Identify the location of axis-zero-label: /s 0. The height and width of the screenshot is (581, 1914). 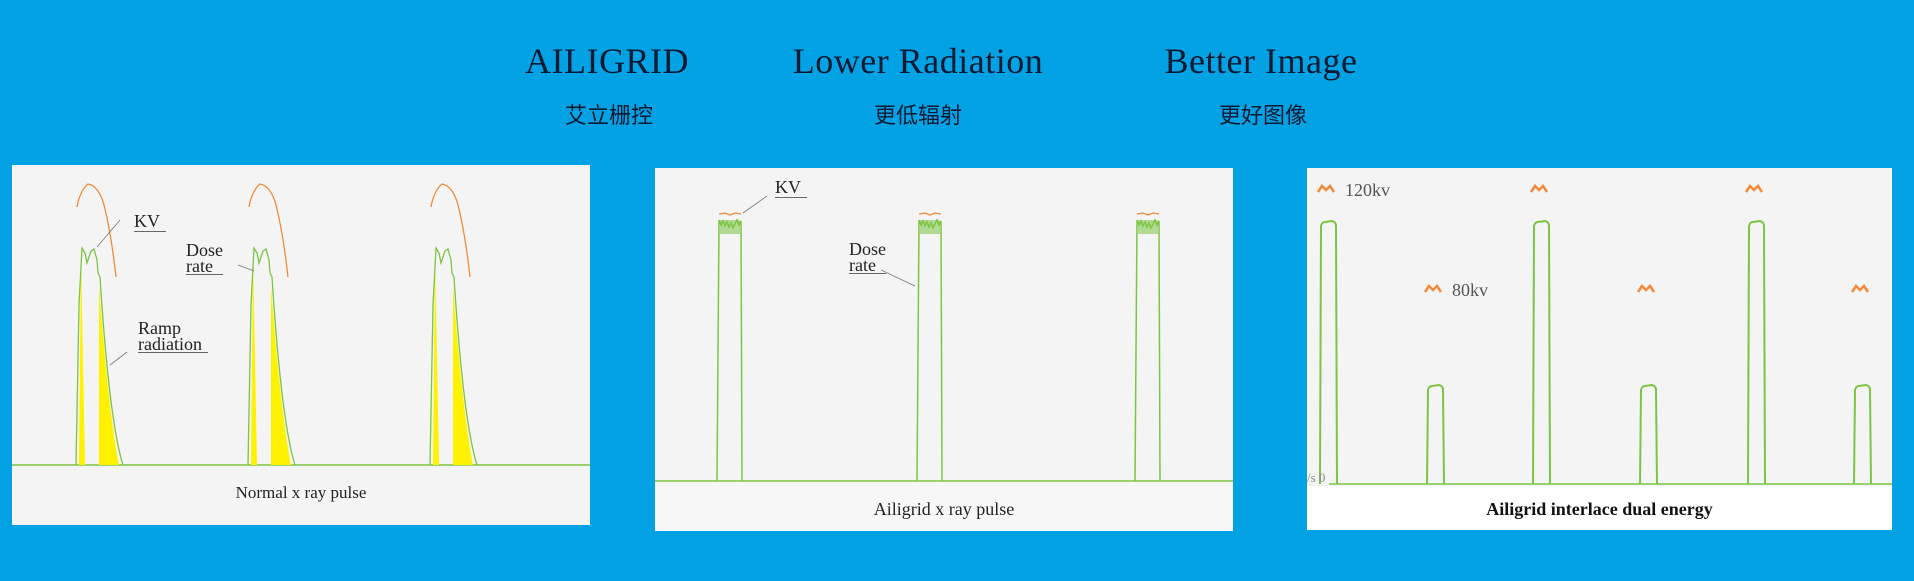
(1316, 477).